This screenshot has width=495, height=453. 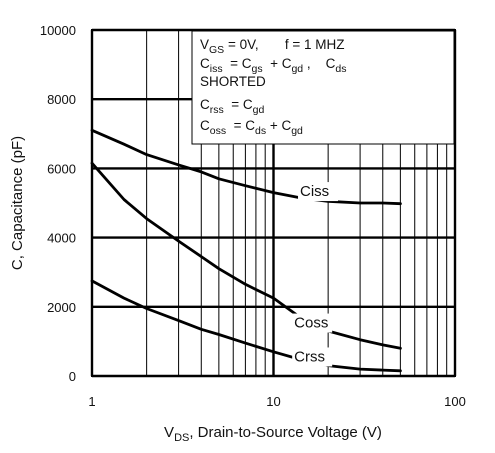 I want to click on curve-label-coss: Coss, so click(x=311, y=323).